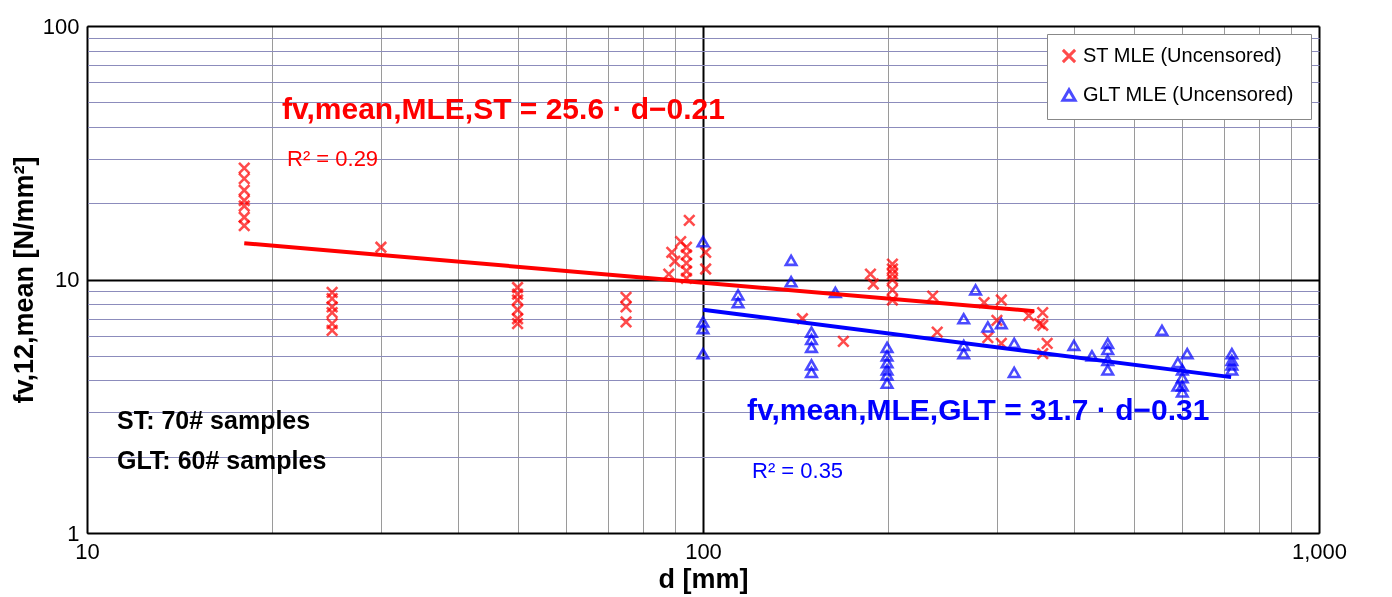 The image size is (1392, 597). I want to click on y-tick-label: 1, so click(73, 533).